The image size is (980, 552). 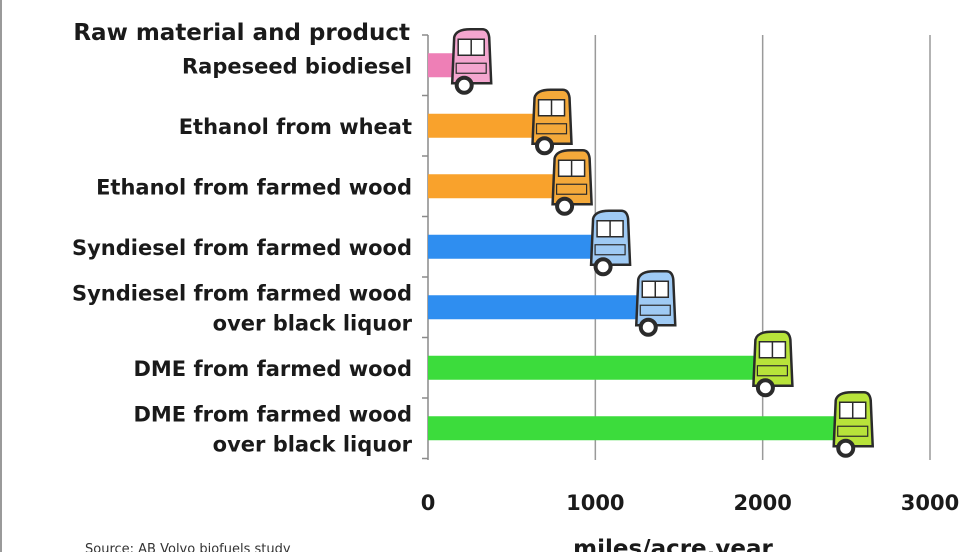 What do you see at coordinates (930, 503) in the screenshot?
I see `x-tick-label: 3000` at bounding box center [930, 503].